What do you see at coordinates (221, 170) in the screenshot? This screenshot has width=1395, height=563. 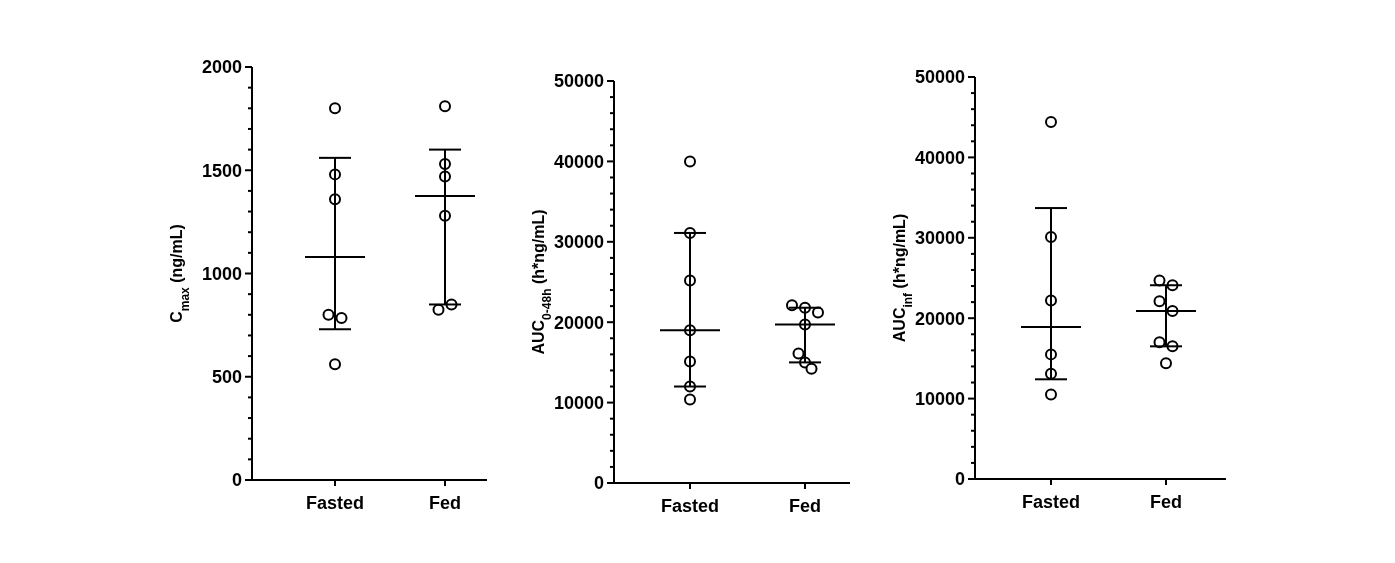 I see `y-tick-label: 1500` at bounding box center [221, 170].